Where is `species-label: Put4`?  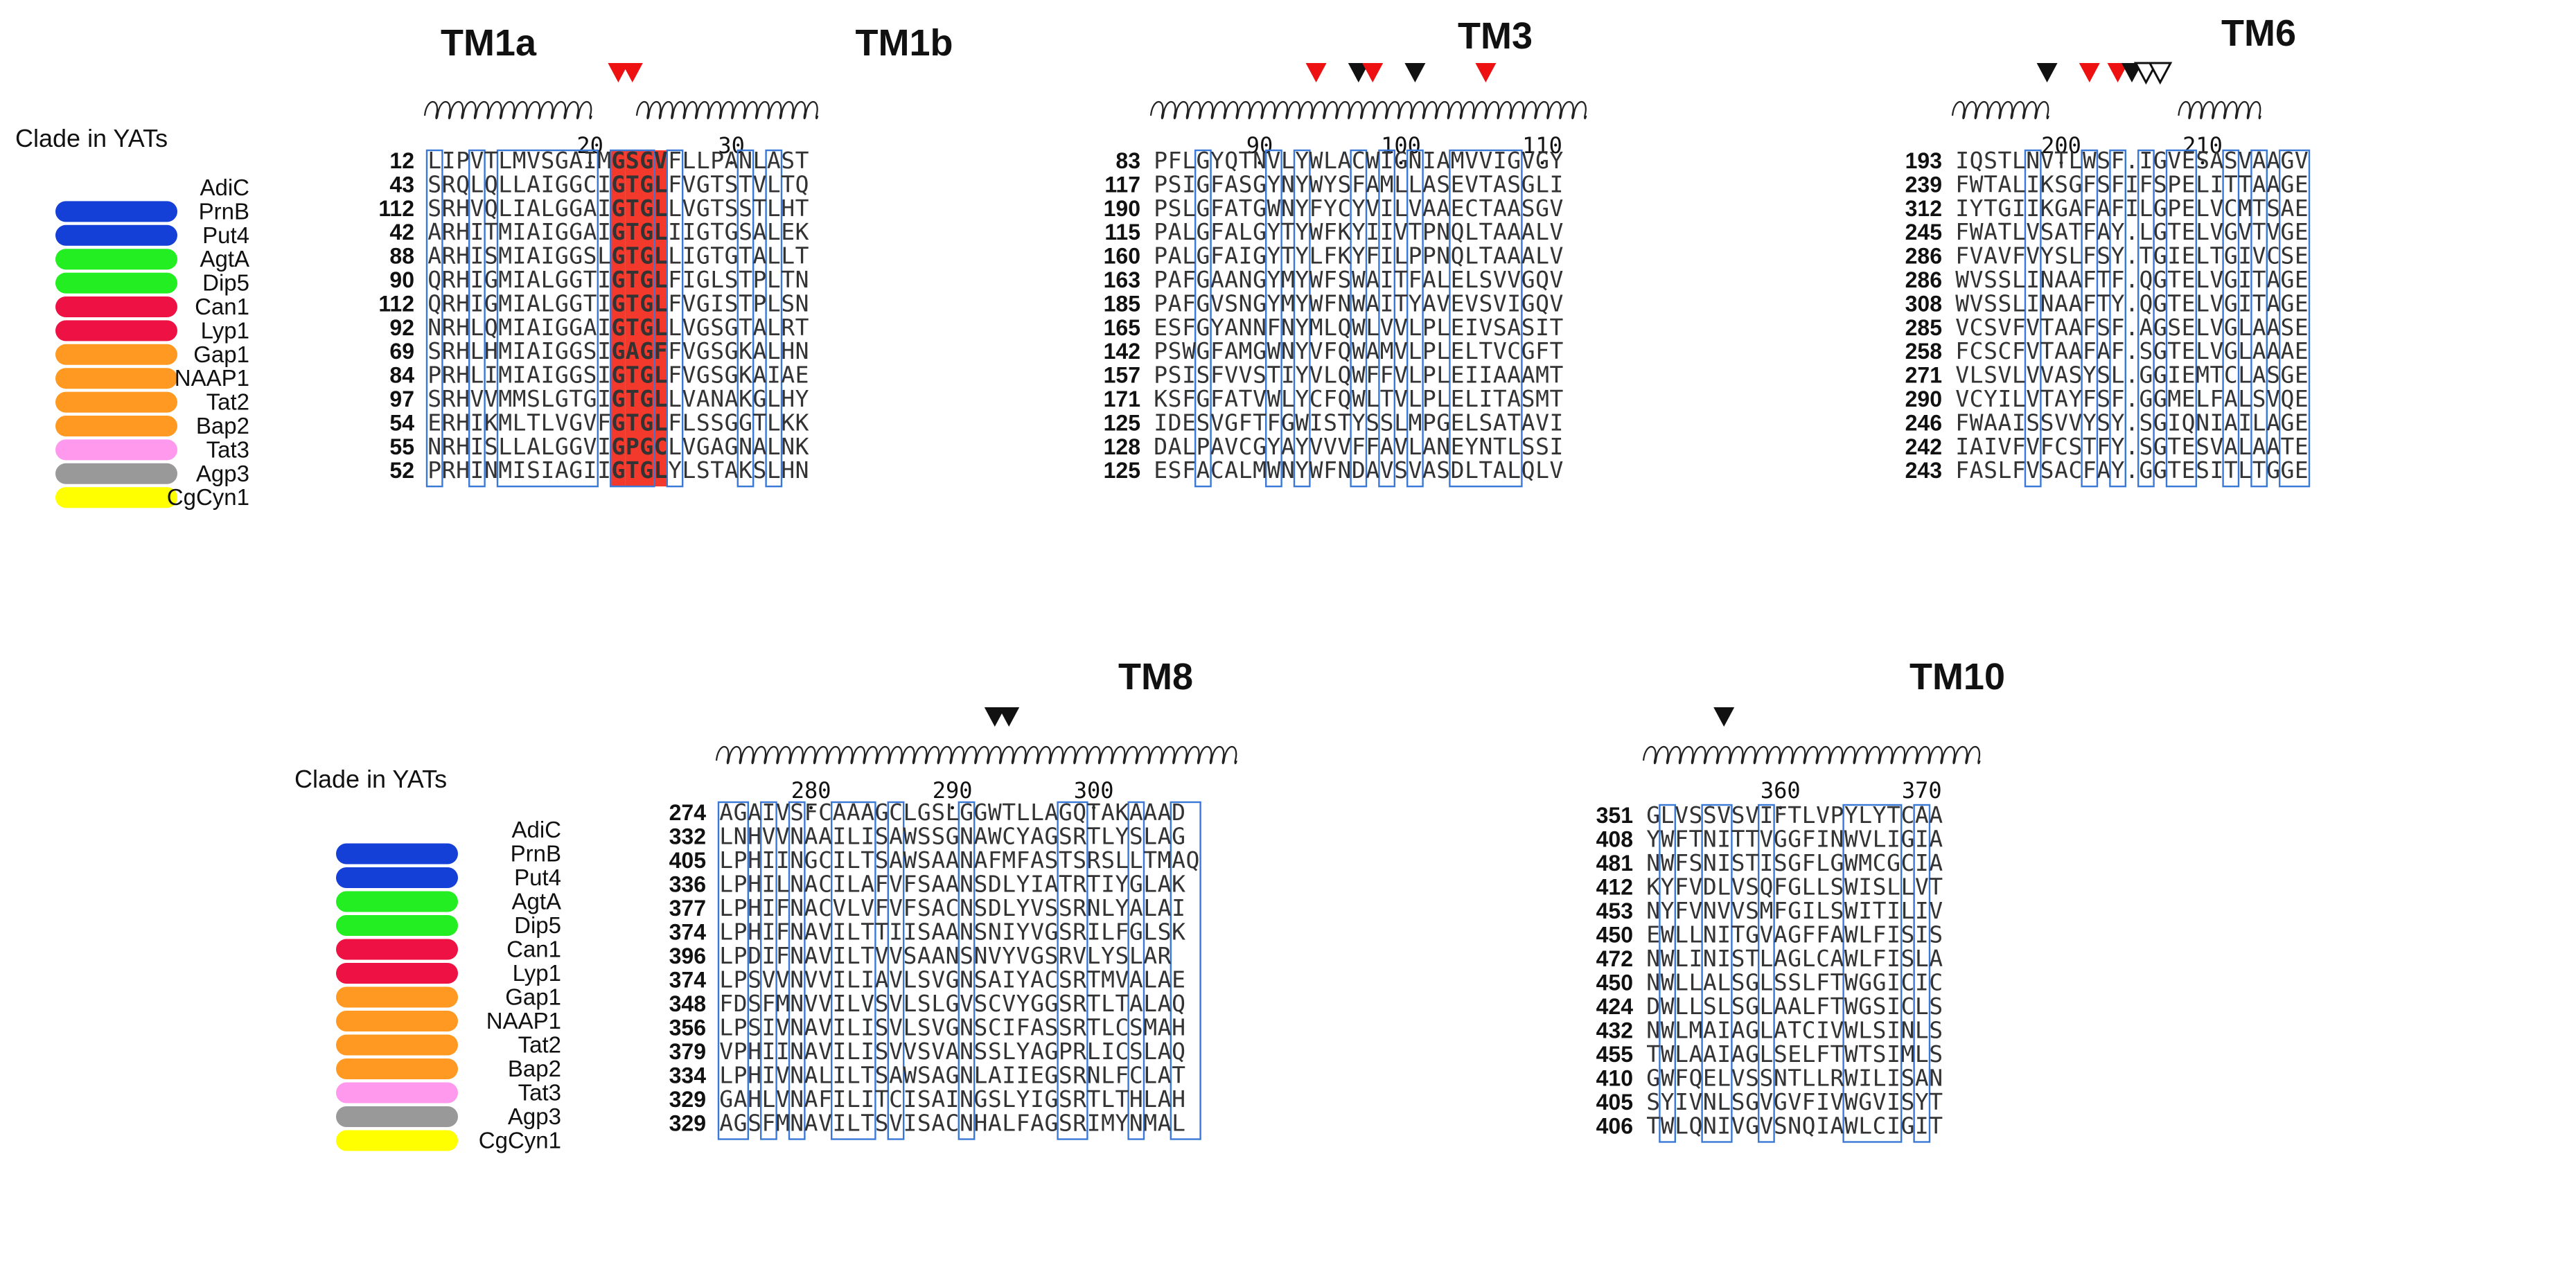
species-label: Put4 is located at coordinates (225, 235).